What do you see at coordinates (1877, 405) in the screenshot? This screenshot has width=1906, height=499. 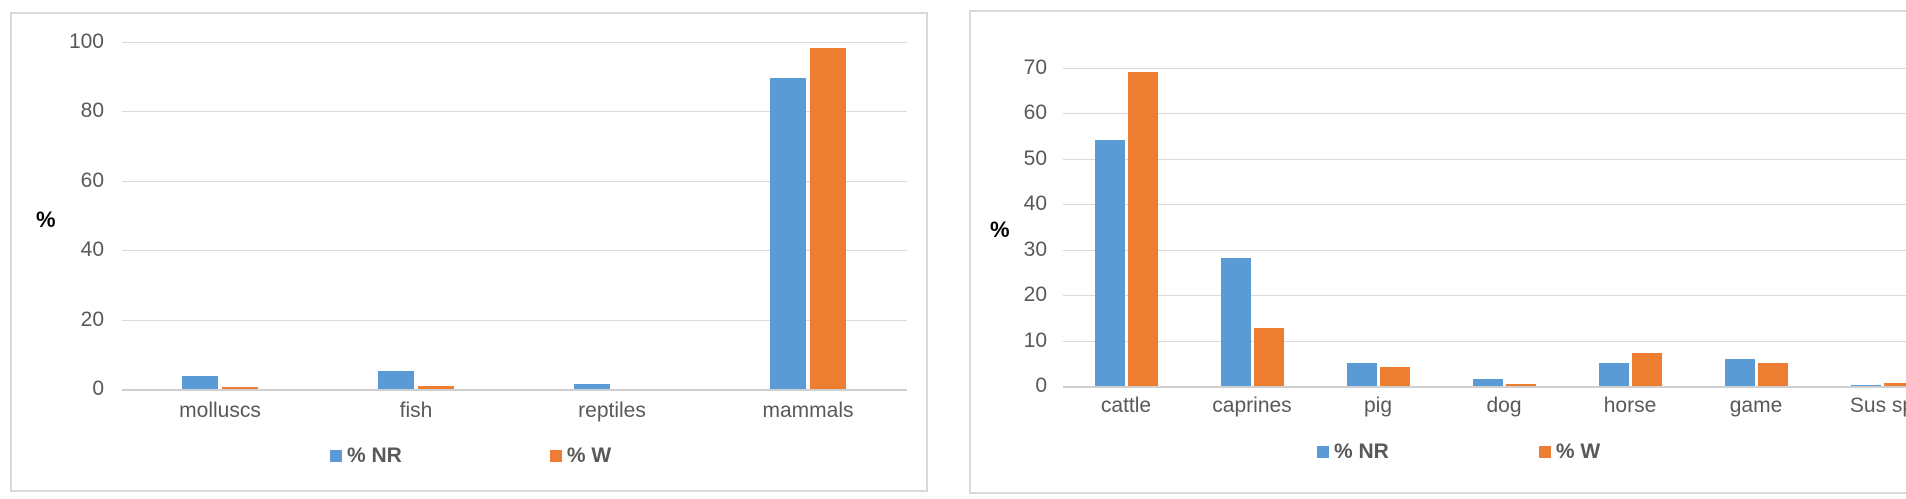 I see `x-tick-label: Sus sp` at bounding box center [1877, 405].